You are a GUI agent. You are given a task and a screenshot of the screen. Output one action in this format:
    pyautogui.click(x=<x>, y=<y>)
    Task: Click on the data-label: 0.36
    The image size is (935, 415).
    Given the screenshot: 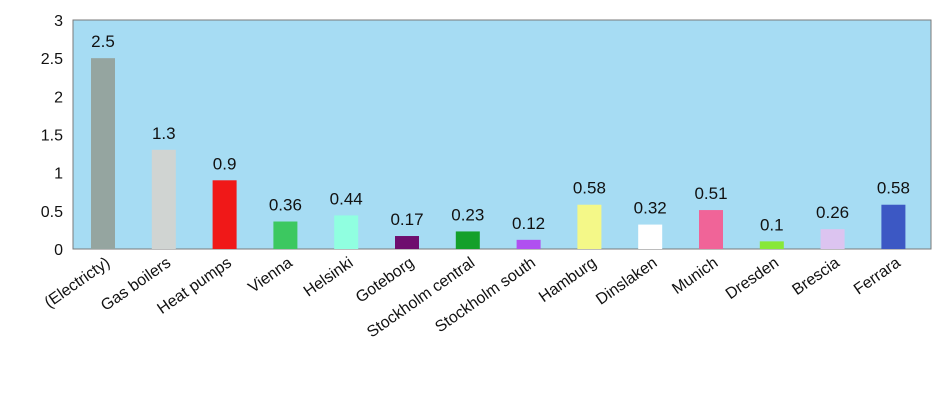 What is the action you would take?
    pyautogui.click(x=285, y=205)
    